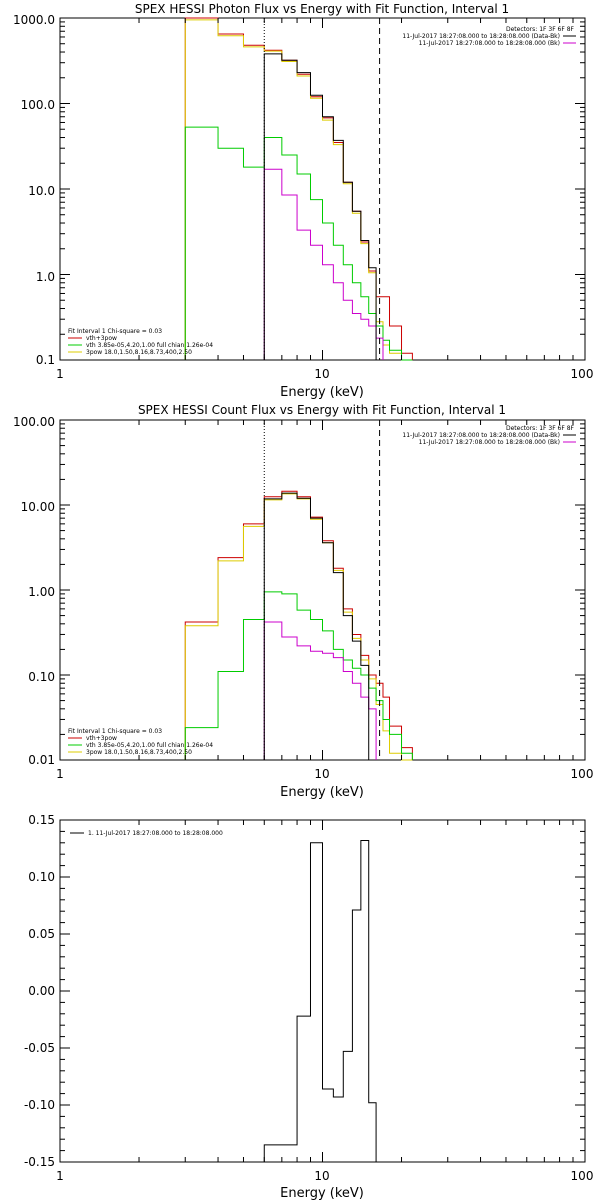 The image size is (600, 1204). What do you see at coordinates (41, 991) in the screenshot?
I see `residuals-ytick-label-3: 0.00` at bounding box center [41, 991].